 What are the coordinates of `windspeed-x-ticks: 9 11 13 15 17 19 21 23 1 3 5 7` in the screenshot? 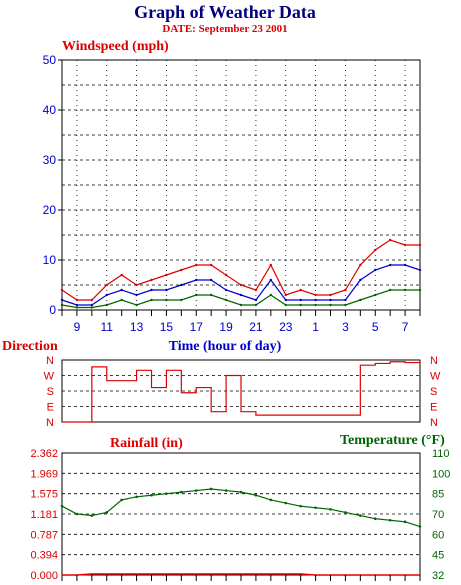 It's located at (241, 322).